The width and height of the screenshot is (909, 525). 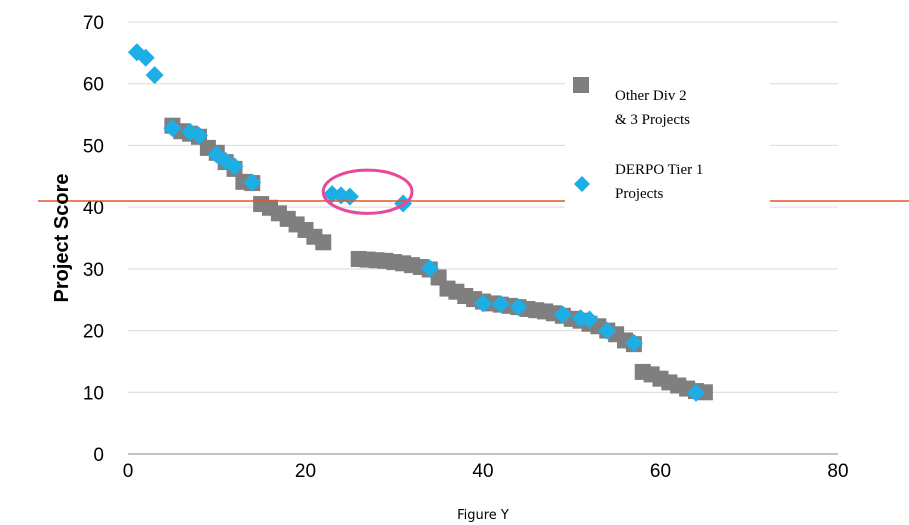 What do you see at coordinates (367, 191) in the screenshot?
I see `highlight-ellipse` at bounding box center [367, 191].